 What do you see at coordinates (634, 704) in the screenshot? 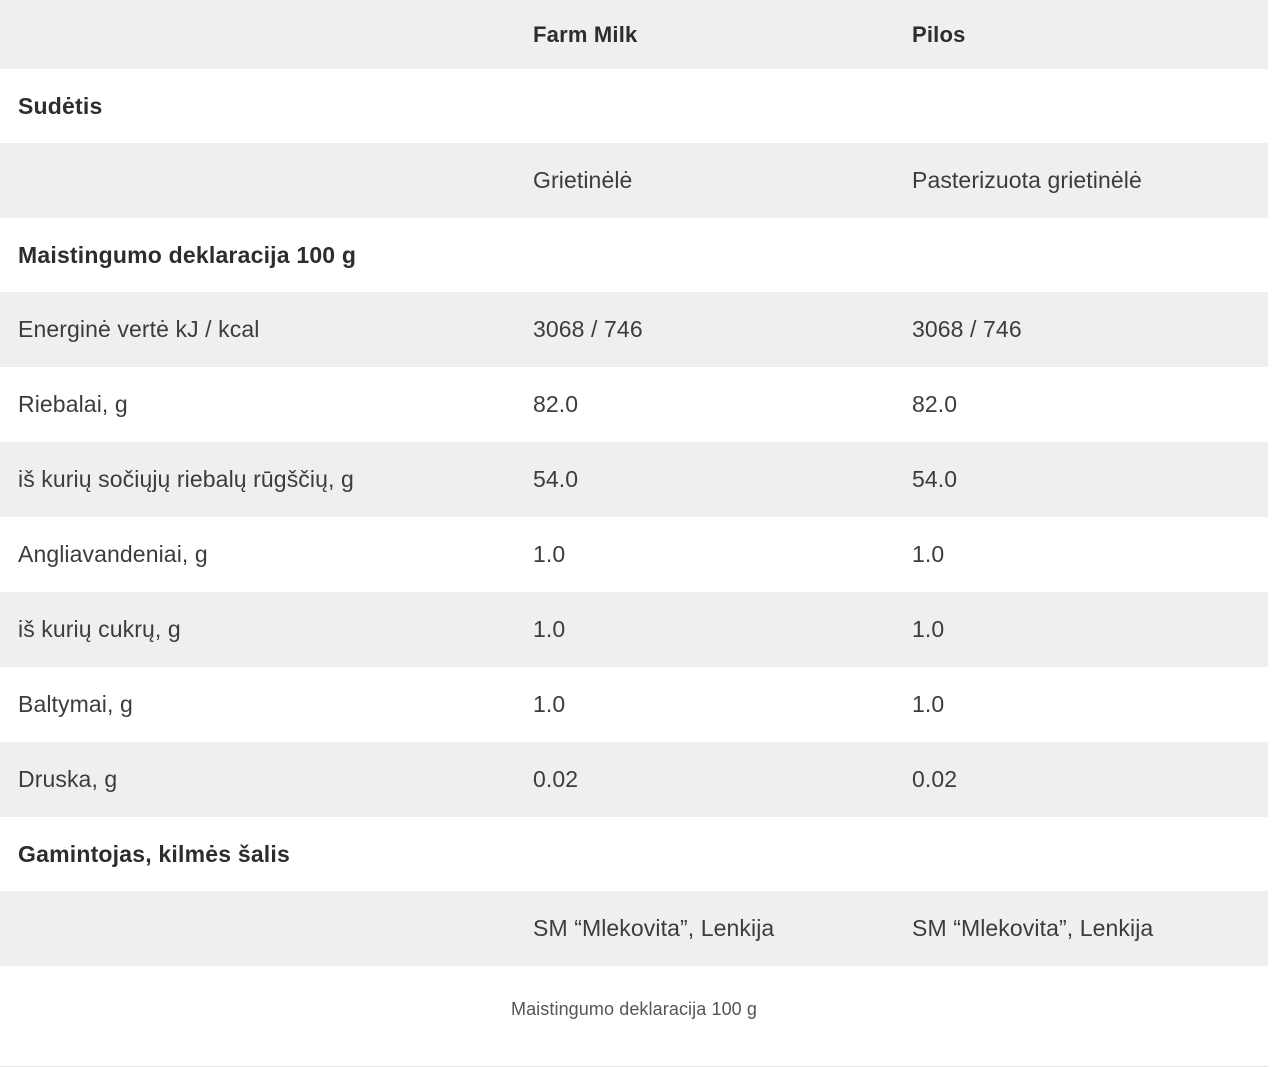
I see `table-row: Baltymai, g 1.0 1.0` at bounding box center [634, 704].